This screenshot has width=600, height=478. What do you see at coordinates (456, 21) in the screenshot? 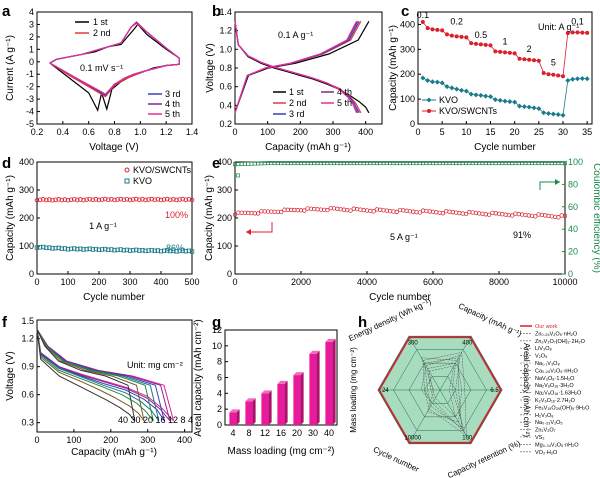
I see `rate-label: 0.2` at bounding box center [456, 21].